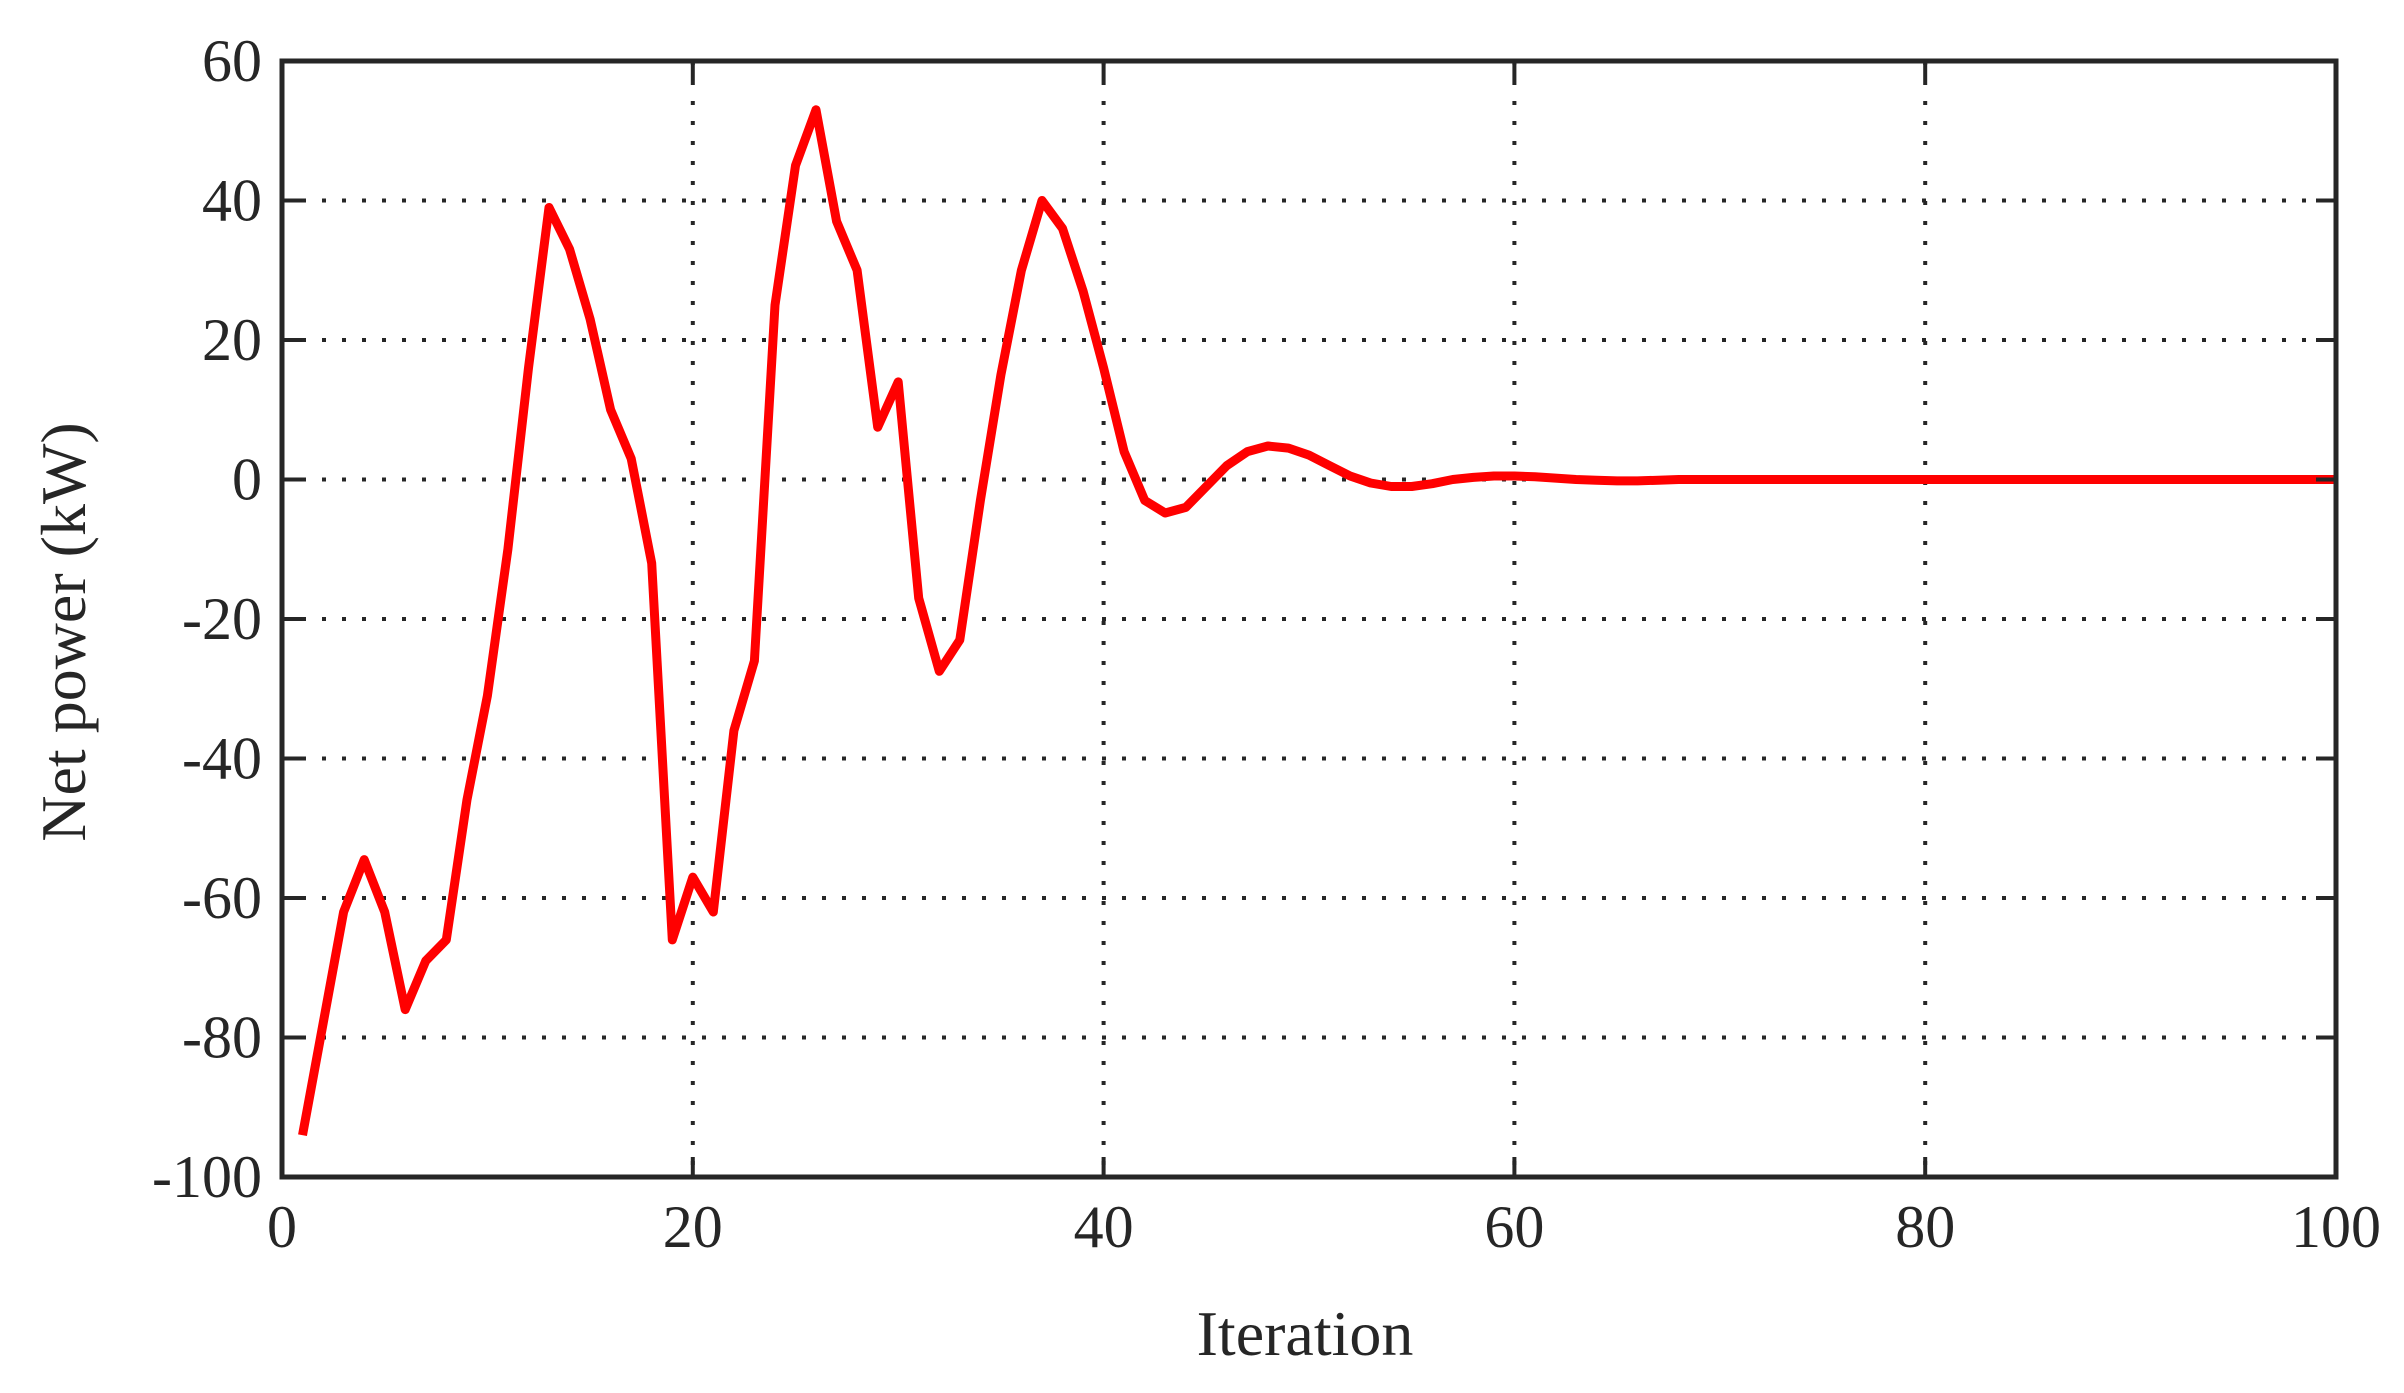  Describe the element at coordinates (222, 898) in the screenshot. I see `y-tick-label--60: -60` at that location.